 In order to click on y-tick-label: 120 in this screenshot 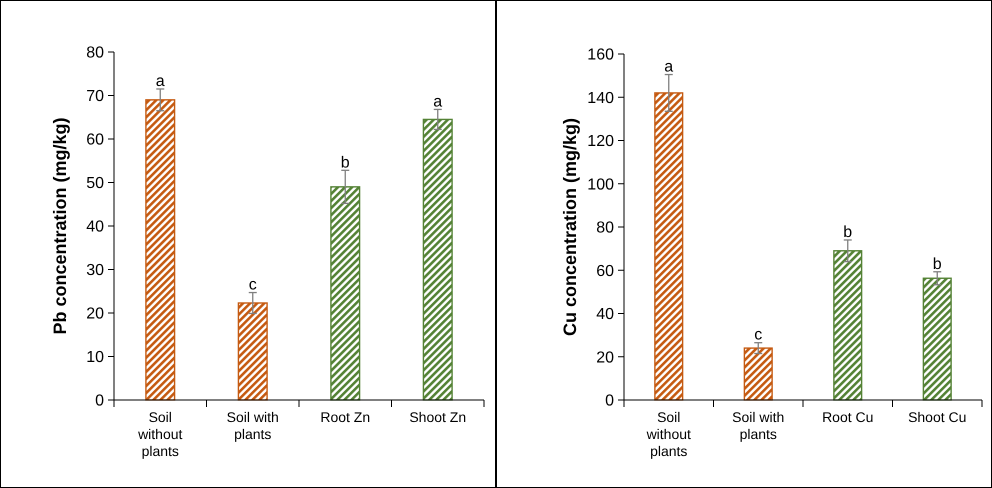, I will do `click(600, 141)`.